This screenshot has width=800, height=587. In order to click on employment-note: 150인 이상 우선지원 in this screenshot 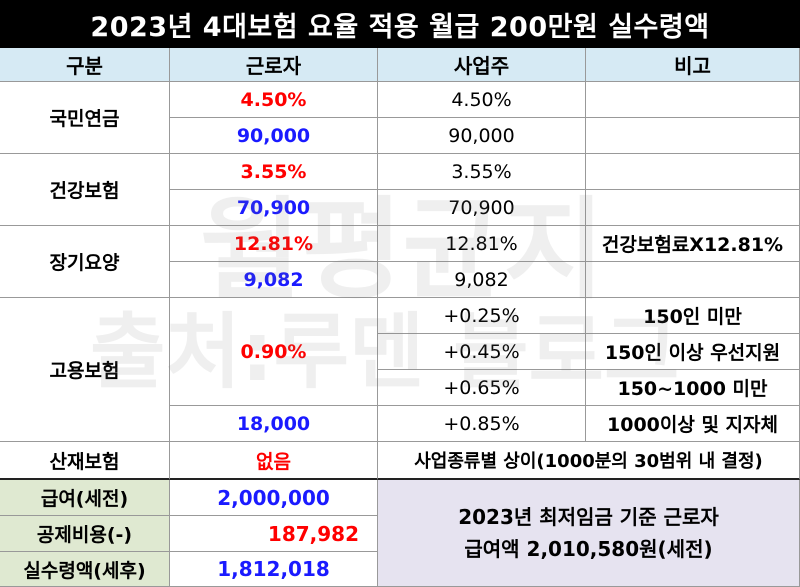, I will do `click(693, 352)`.